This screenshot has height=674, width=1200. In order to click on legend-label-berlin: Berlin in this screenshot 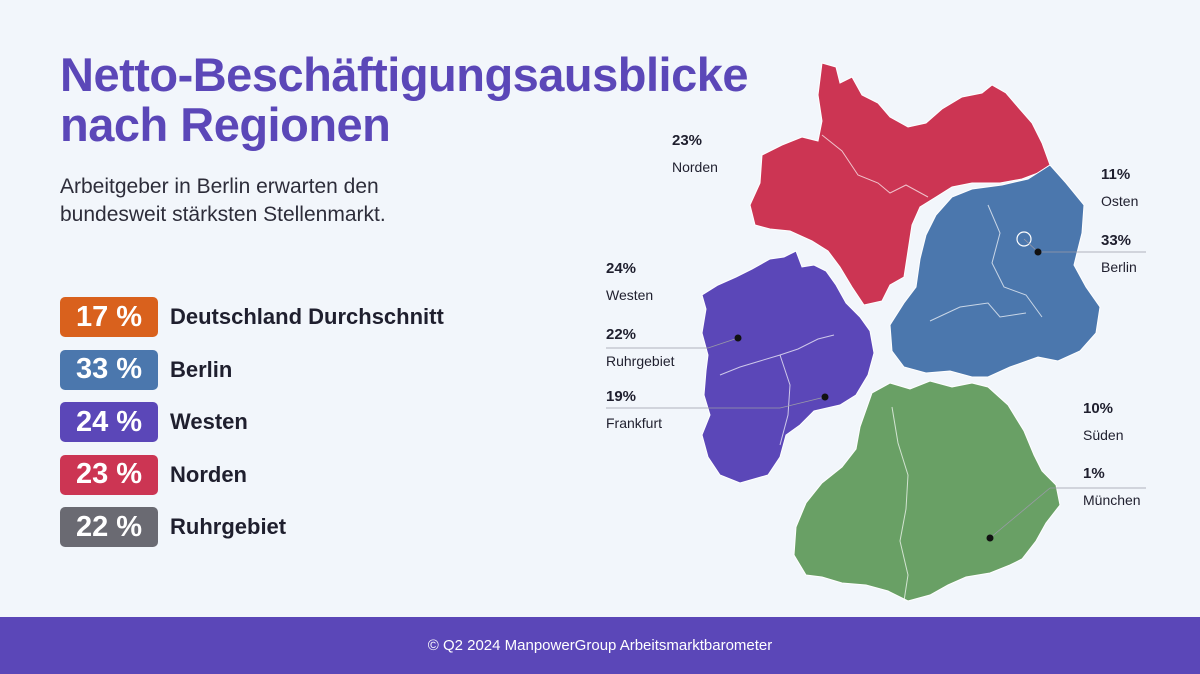, I will do `click(201, 369)`.